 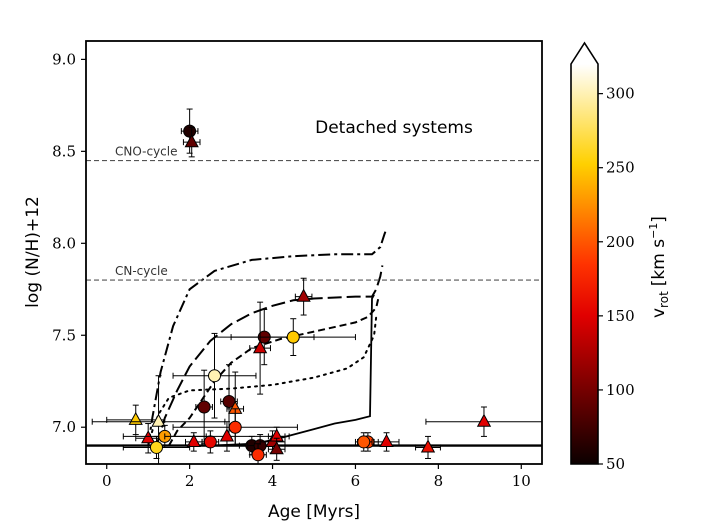 I want to click on y-tick-label: 9.0, so click(x=64, y=59).